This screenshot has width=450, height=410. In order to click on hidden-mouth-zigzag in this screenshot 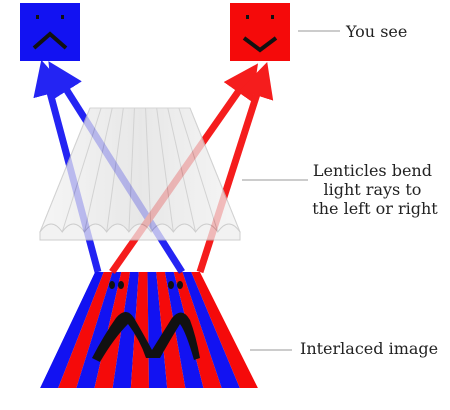, I will do `click(146, 337)`.